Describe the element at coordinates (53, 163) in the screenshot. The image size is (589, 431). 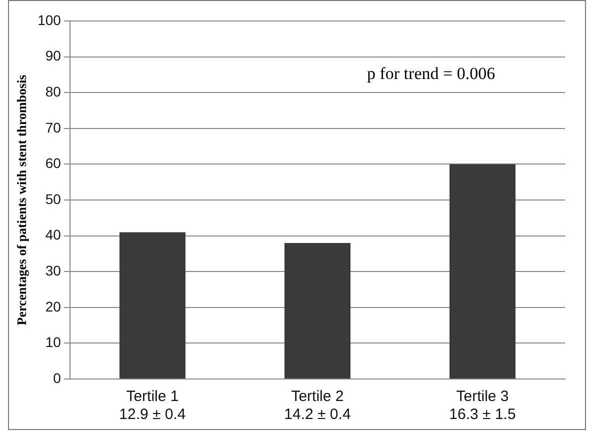
I see `y-tick-label: 60` at that location.